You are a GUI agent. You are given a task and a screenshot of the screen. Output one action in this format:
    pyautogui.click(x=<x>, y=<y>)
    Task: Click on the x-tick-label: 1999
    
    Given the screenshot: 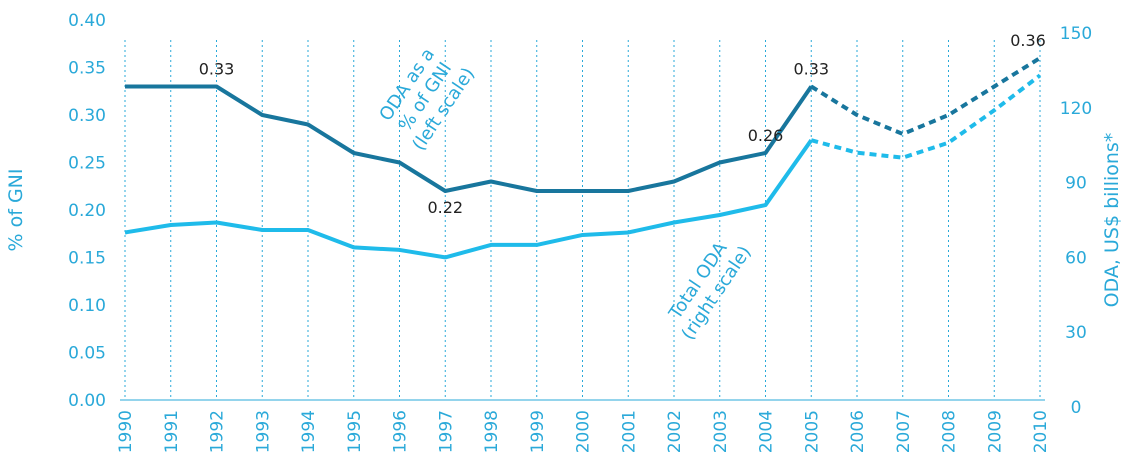 What is the action you would take?
    pyautogui.click(x=538, y=431)
    